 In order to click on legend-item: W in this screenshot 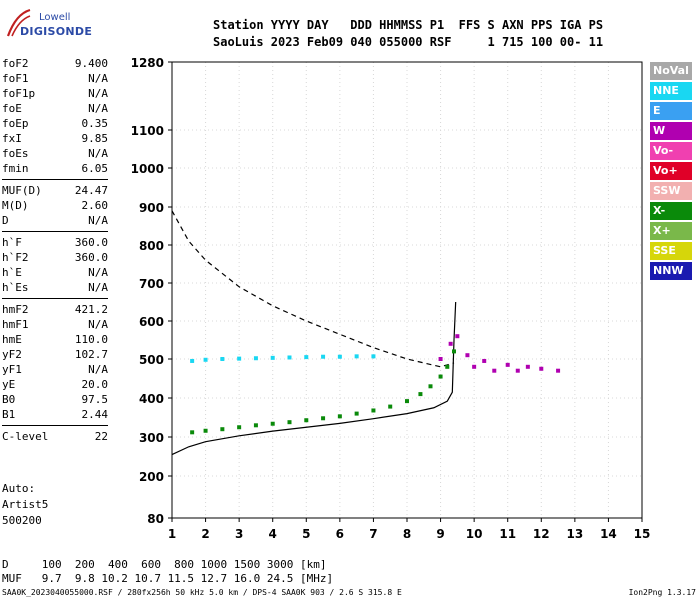, I will do `click(671, 131)`.